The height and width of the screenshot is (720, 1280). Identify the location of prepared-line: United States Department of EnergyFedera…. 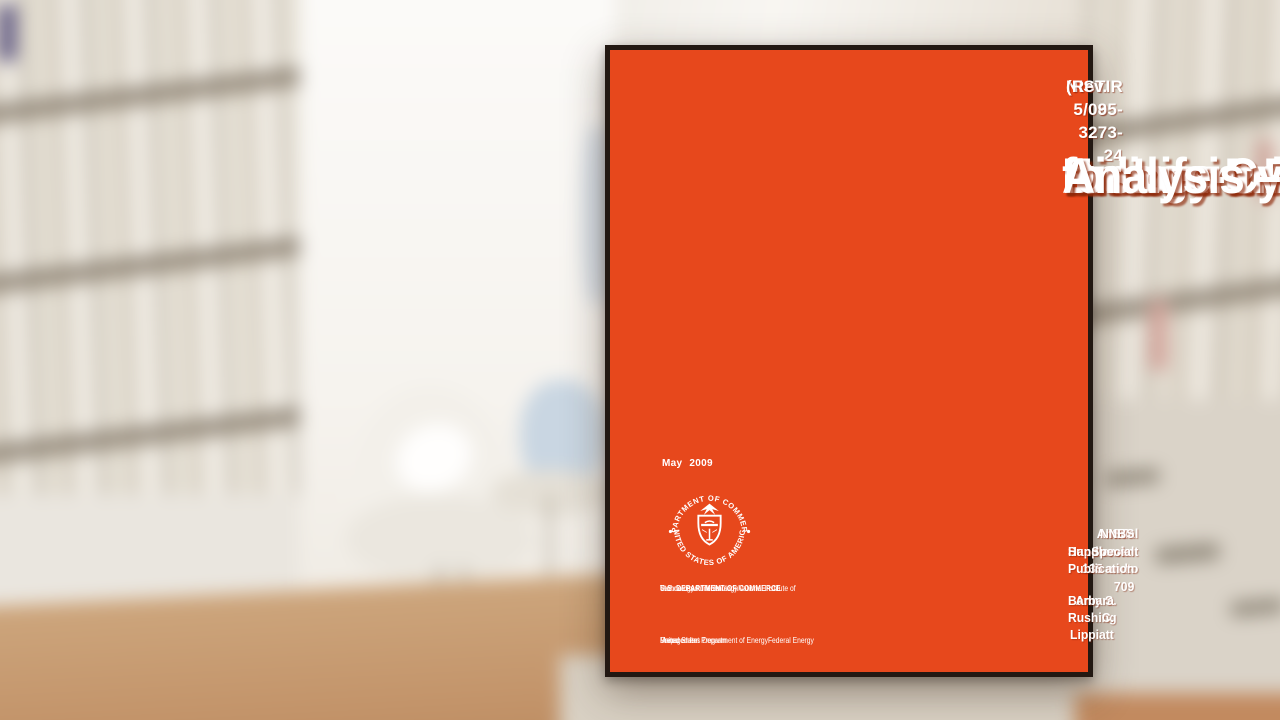
(737, 640).